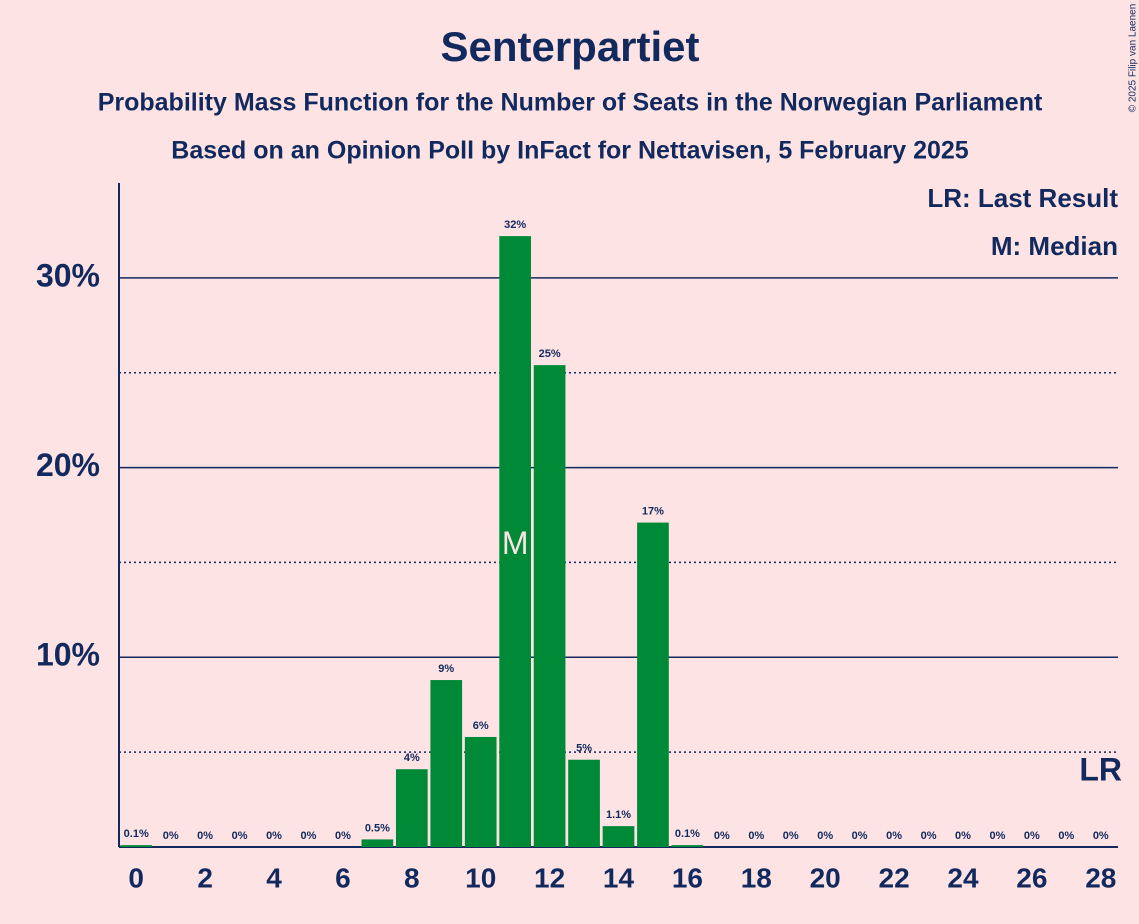  Describe the element at coordinates (894, 877) in the screenshot. I see `x-tick-label: 22` at that location.